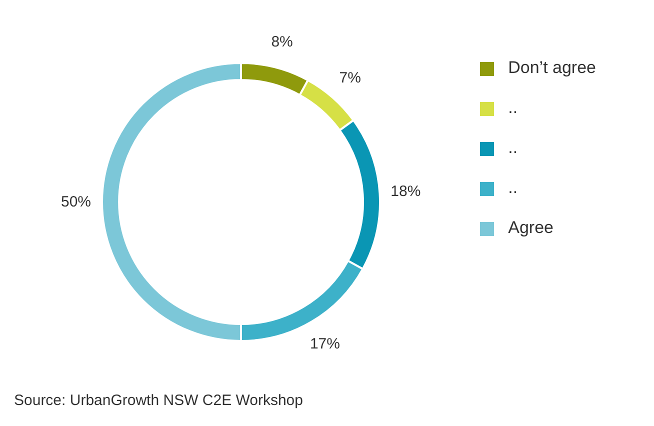 Image resolution: width=654 pixels, height=426 pixels. Describe the element at coordinates (531, 227) in the screenshot. I see `legend-label: Agree` at that location.